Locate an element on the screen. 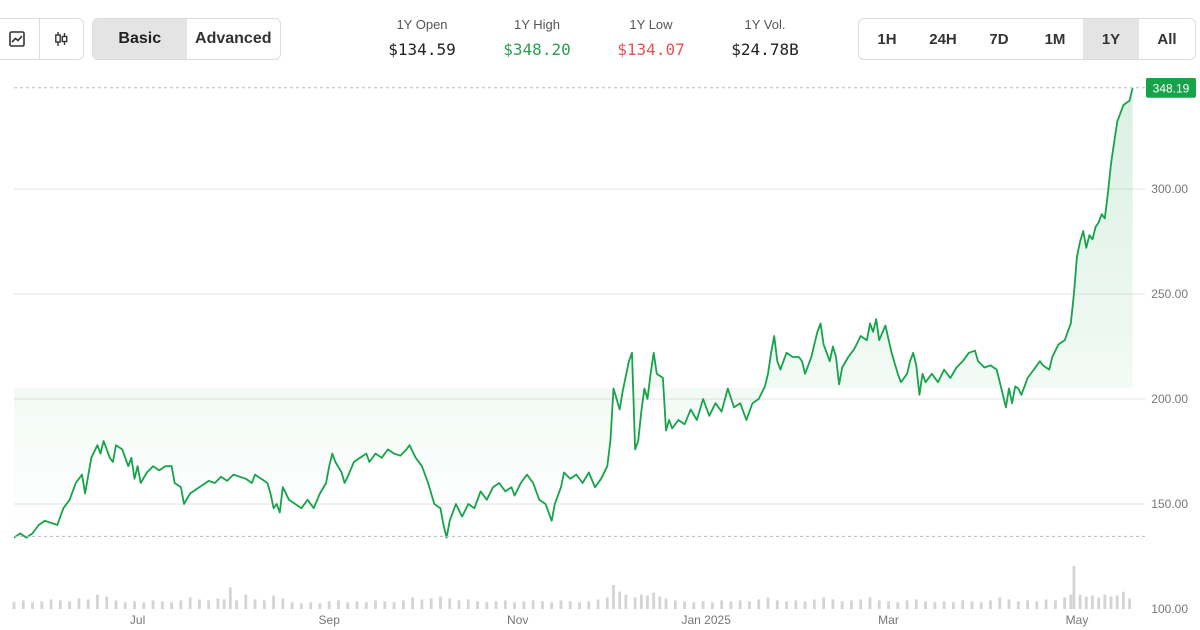 The width and height of the screenshot is (1200, 630). range-1y-button: 1Y is located at coordinates (1111, 39).